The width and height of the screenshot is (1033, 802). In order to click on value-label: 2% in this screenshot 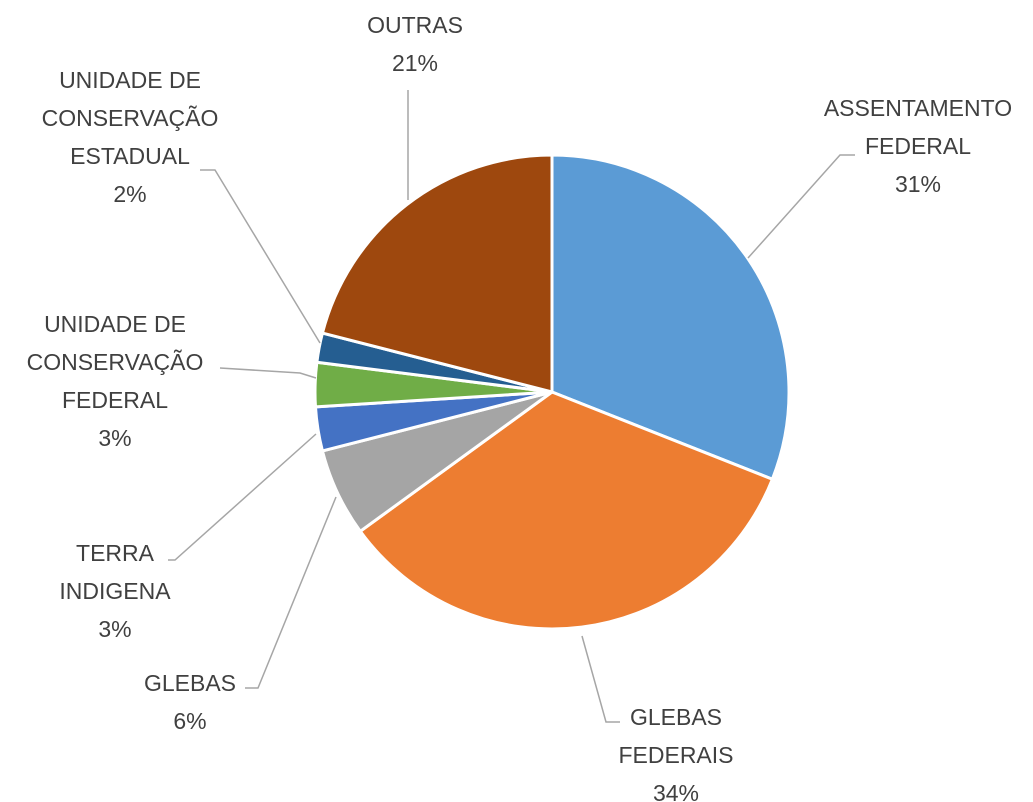, I will do `click(130, 194)`.